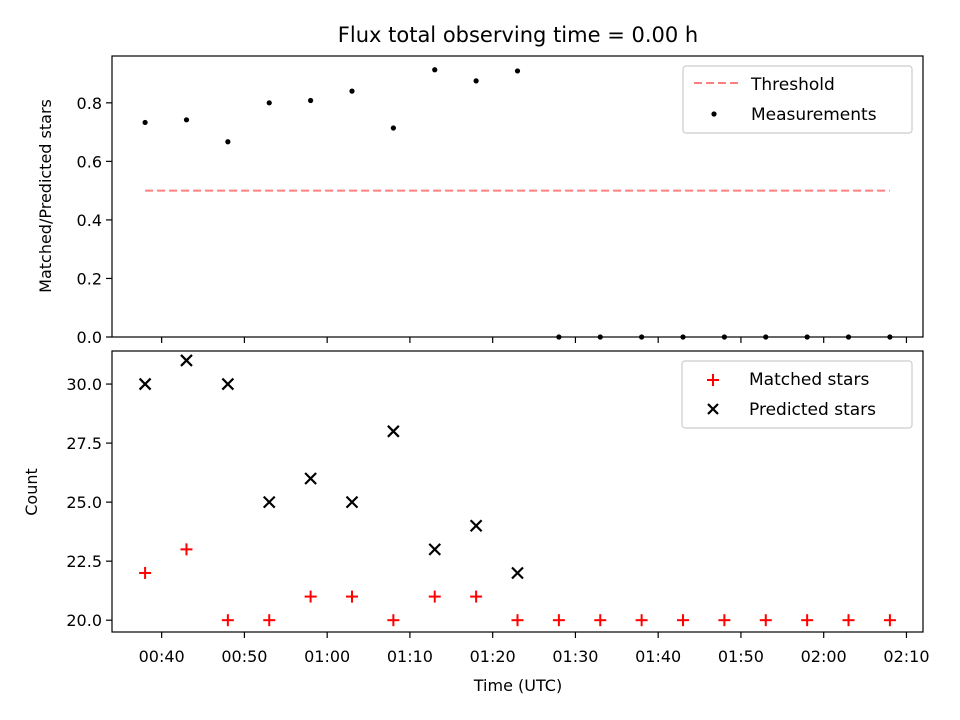  What do you see at coordinates (812, 410) in the screenshot?
I see `legend-predicted-label: Predicted stars` at bounding box center [812, 410].